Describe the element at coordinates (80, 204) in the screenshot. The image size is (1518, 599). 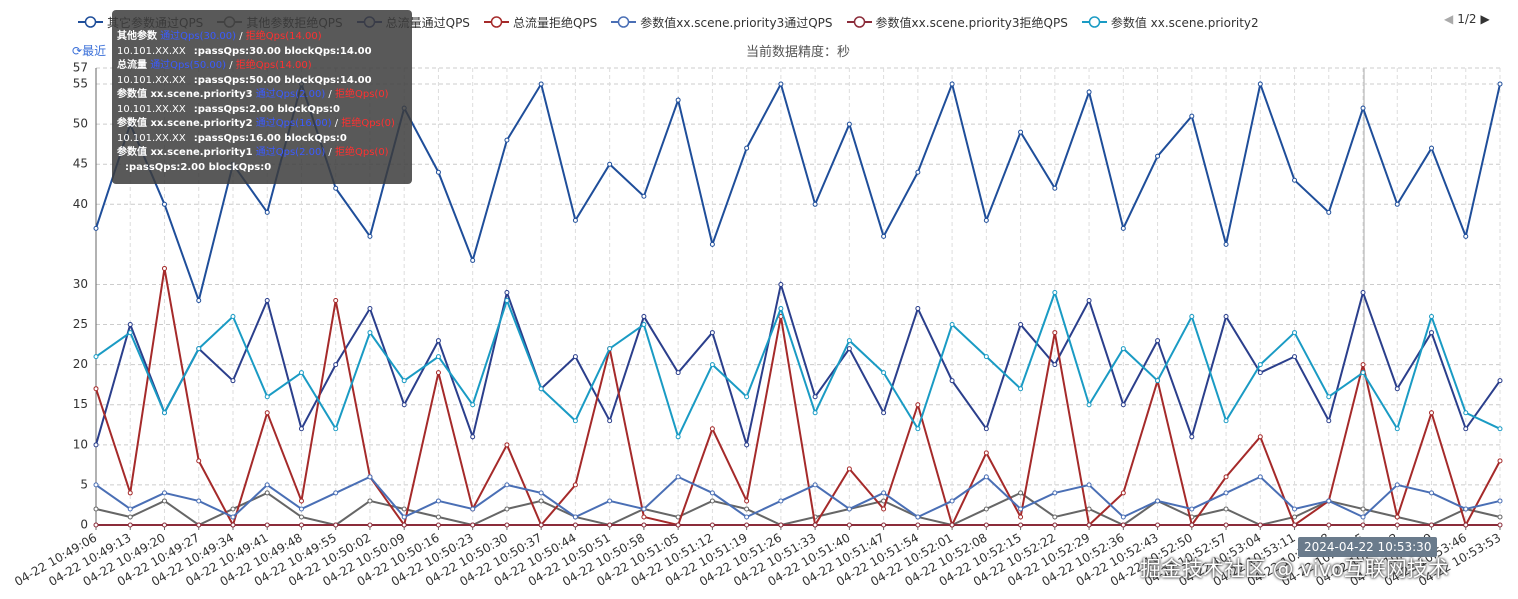
I see `y-tick-label: 40` at that location.